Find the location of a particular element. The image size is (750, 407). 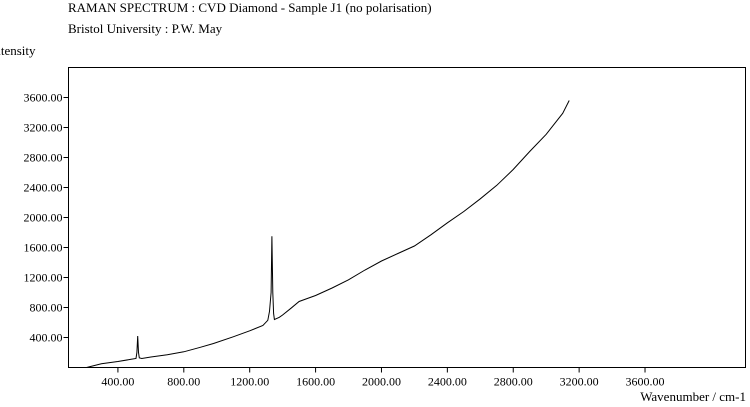

x-tick-label: 1200.00 is located at coordinates (249, 382).